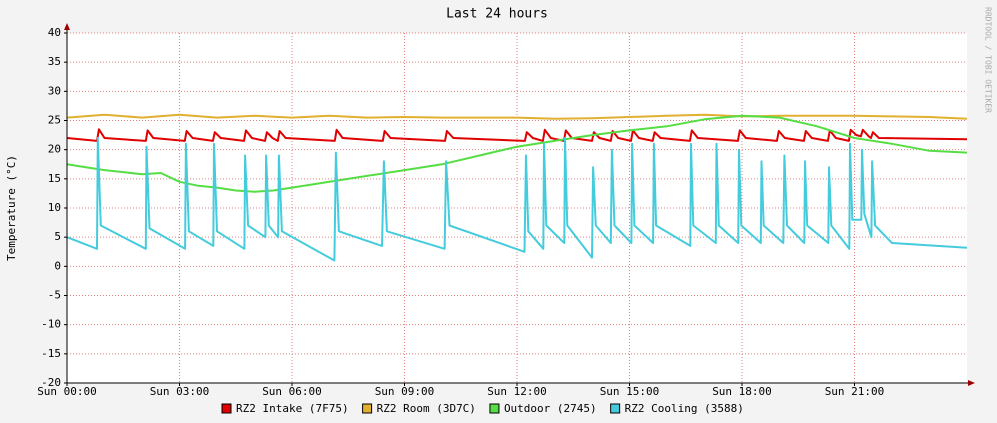 This screenshot has height=423, width=997. Describe the element at coordinates (292, 391) in the screenshot. I see `x-tick-label: Sun 06:00` at that location.